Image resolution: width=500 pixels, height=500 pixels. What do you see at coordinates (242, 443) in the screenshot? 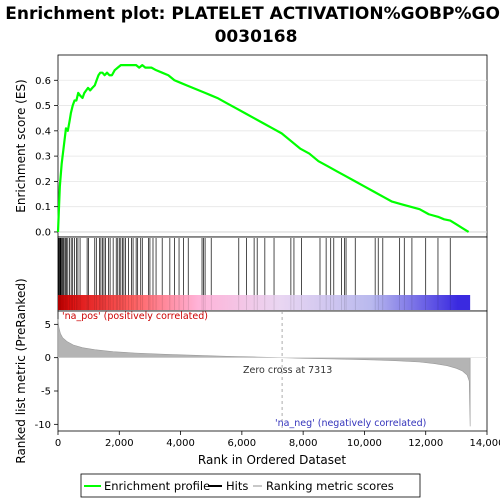
I see `x-tick-label: 6,000` at bounding box center [242, 443].